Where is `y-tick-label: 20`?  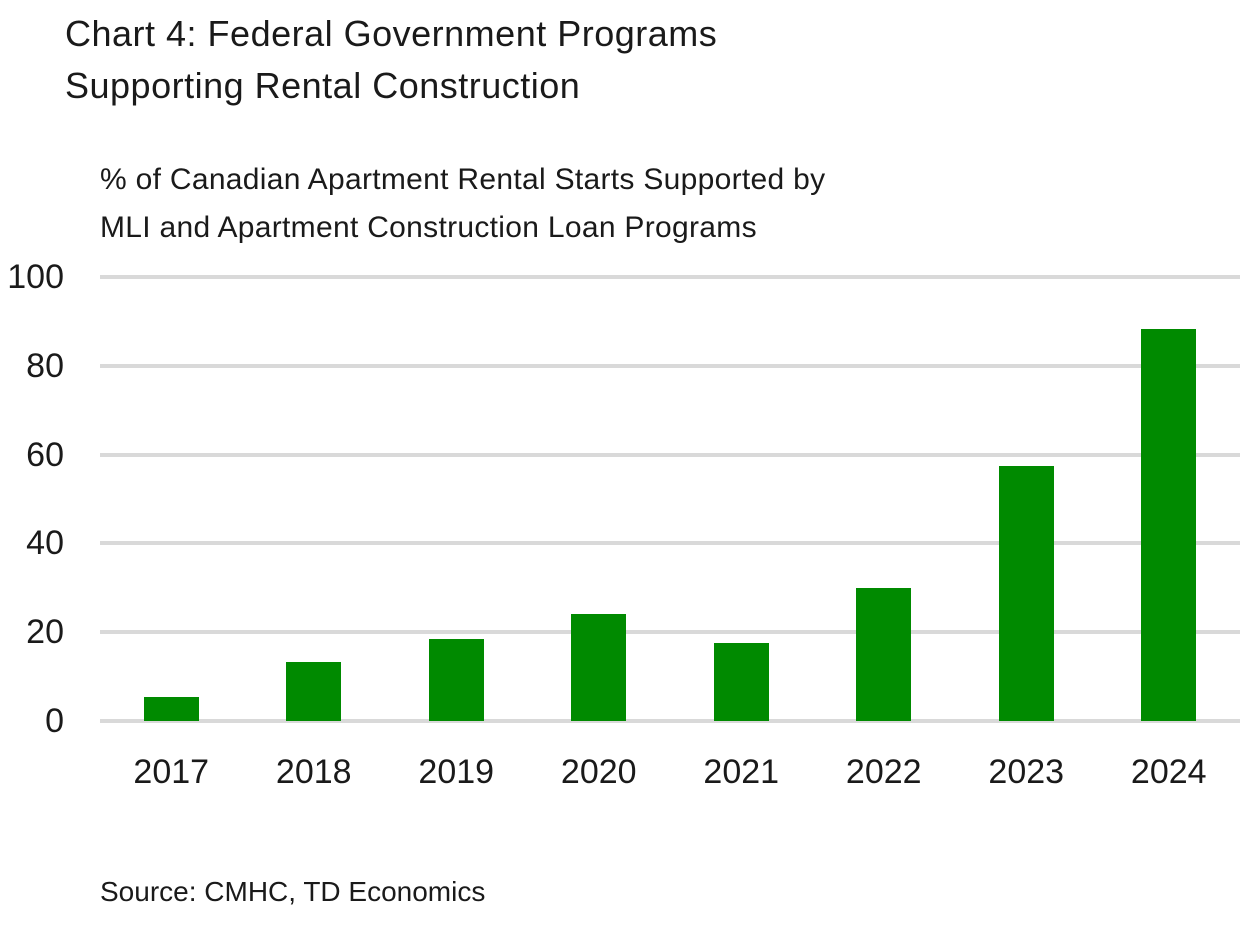 y-tick-label: 20 is located at coordinates (45, 632).